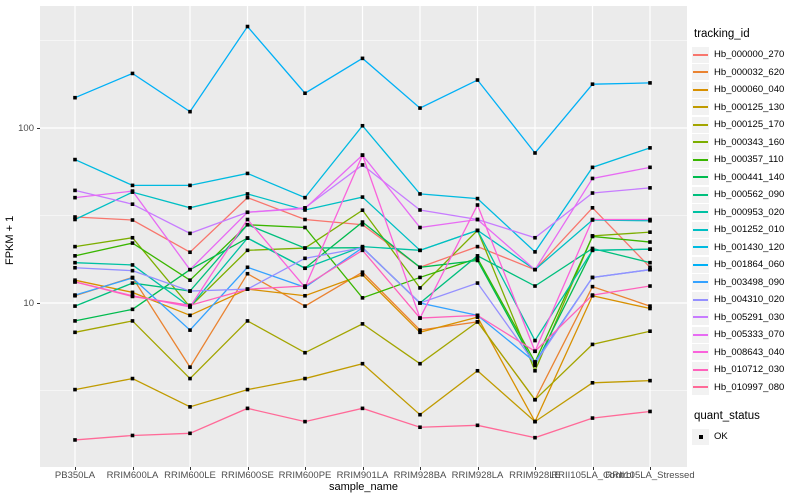  I want to click on legend-entry-Hb_001252_010: Hb_001252_010, so click(745, 230).